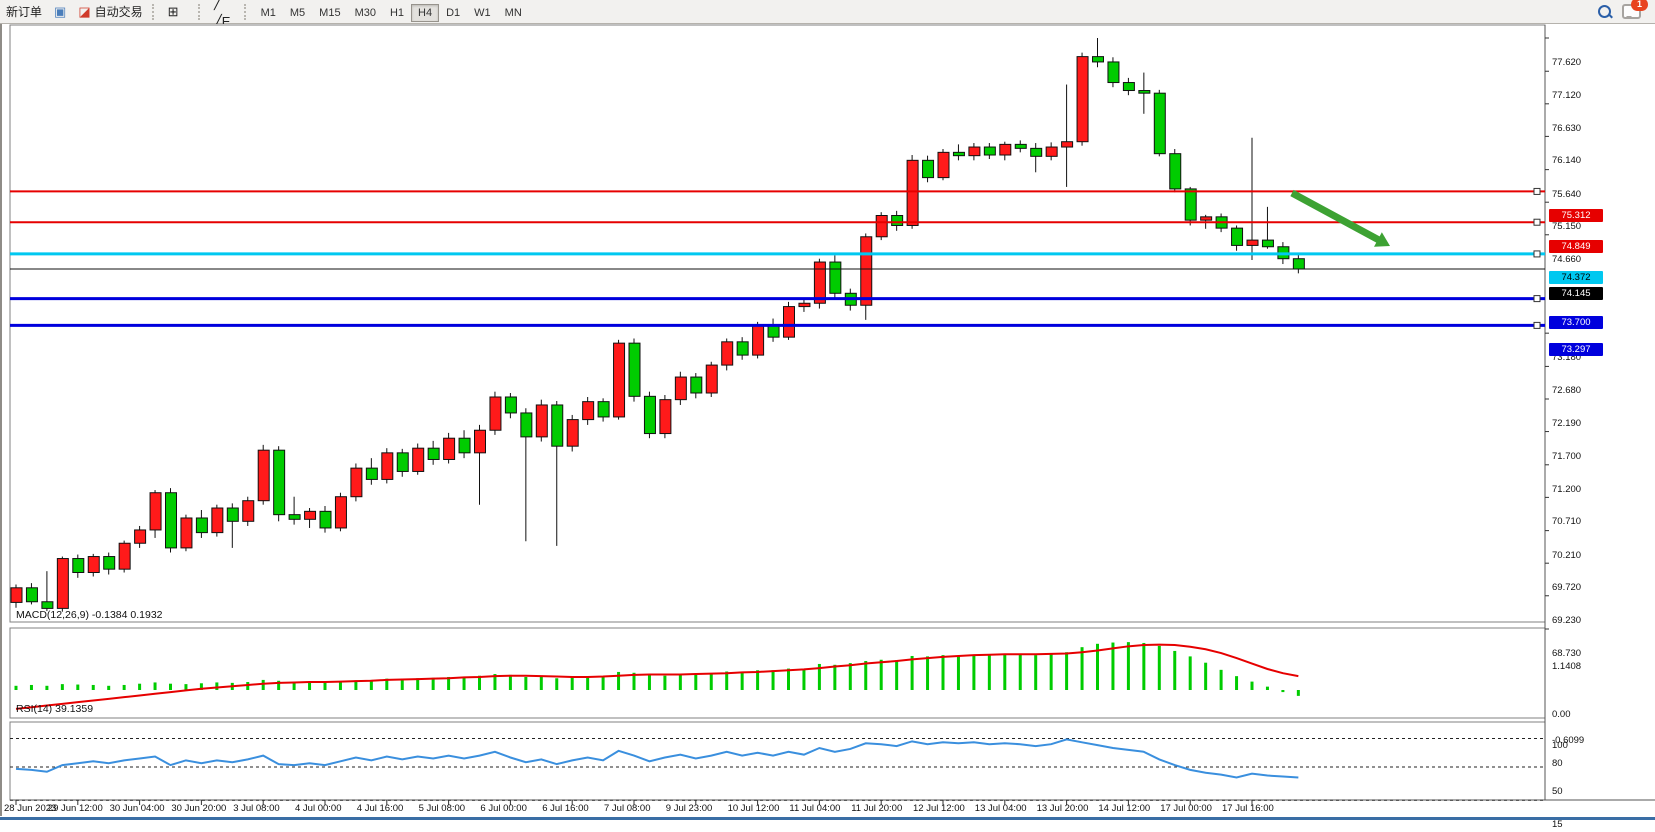 Image resolution: width=1655 pixels, height=832 pixels. I want to click on notifications-button: 1, so click(1635, 9).